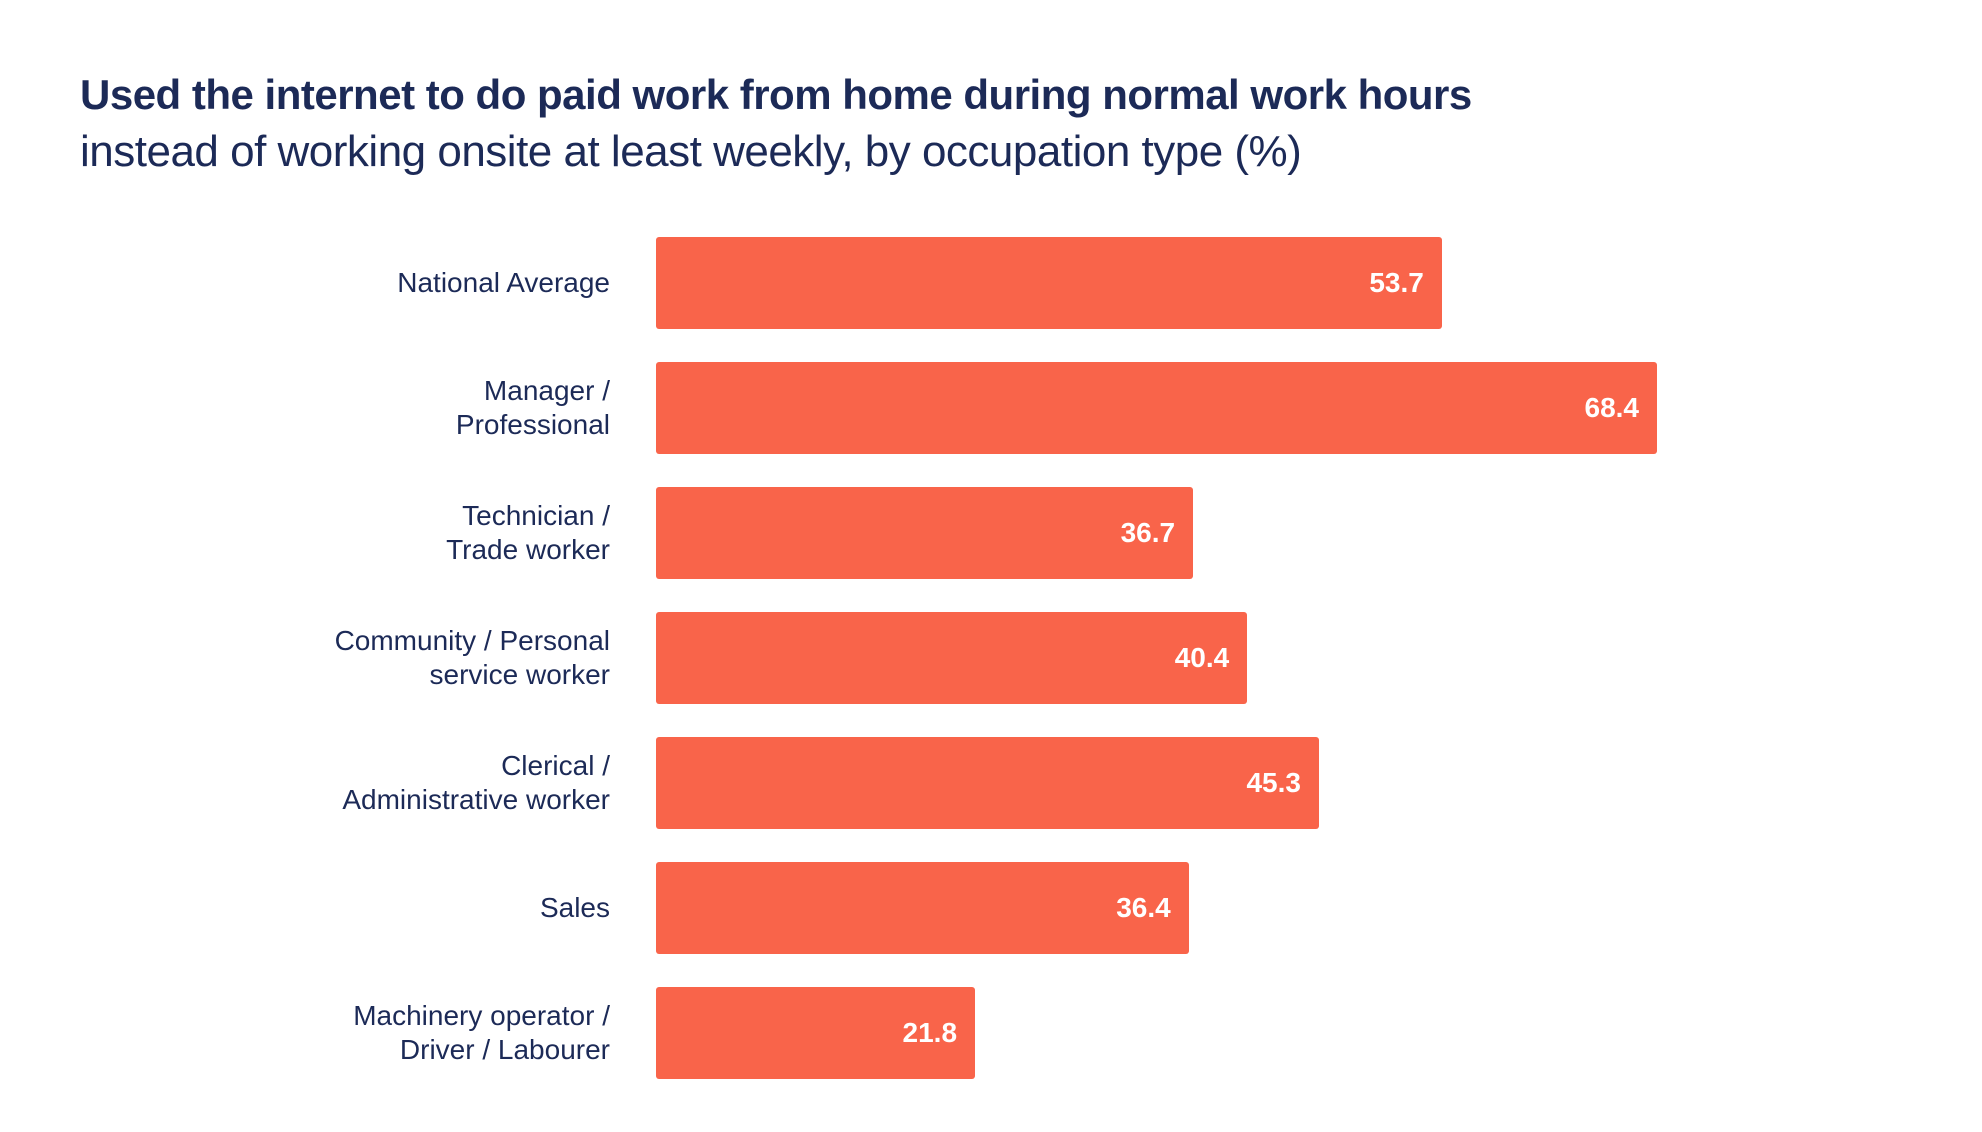 This screenshot has width=1982, height=1132. Describe the element at coordinates (1049, 283) in the screenshot. I see `bar: 53.7` at that location.